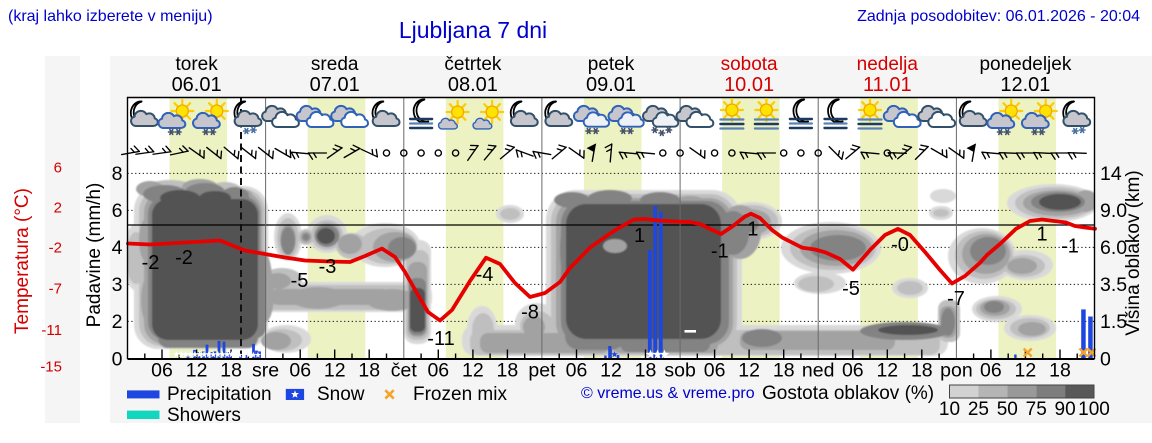  Describe the element at coordinates (978, 409) in the screenshot. I see `svg-text: 25` at that location.